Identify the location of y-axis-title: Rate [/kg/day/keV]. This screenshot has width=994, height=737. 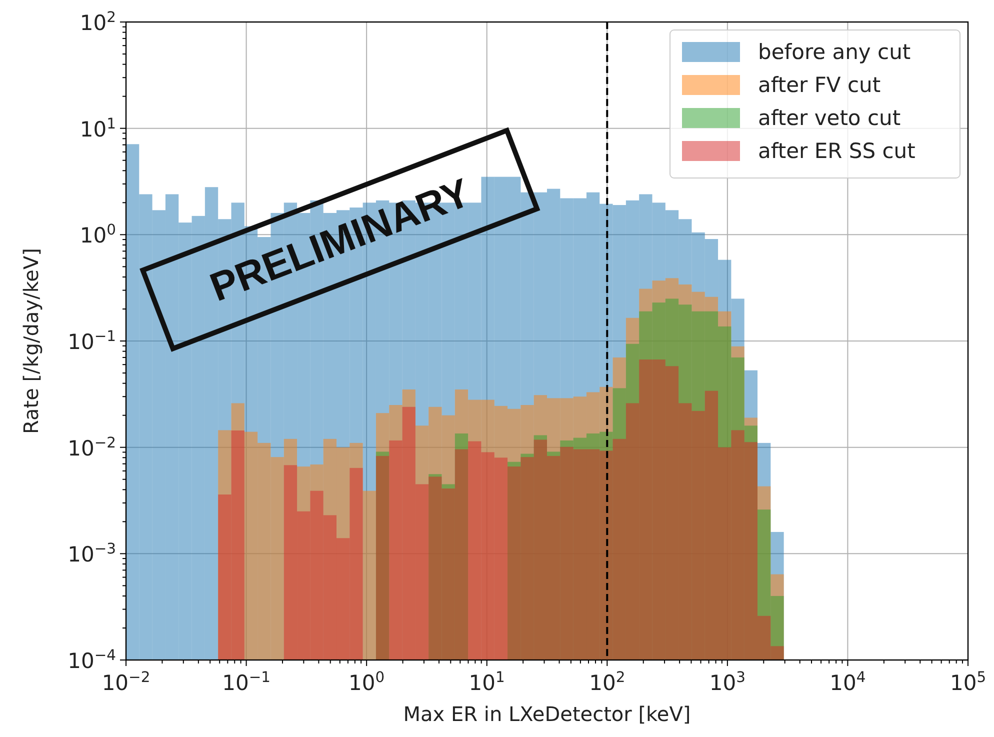
(31, 341).